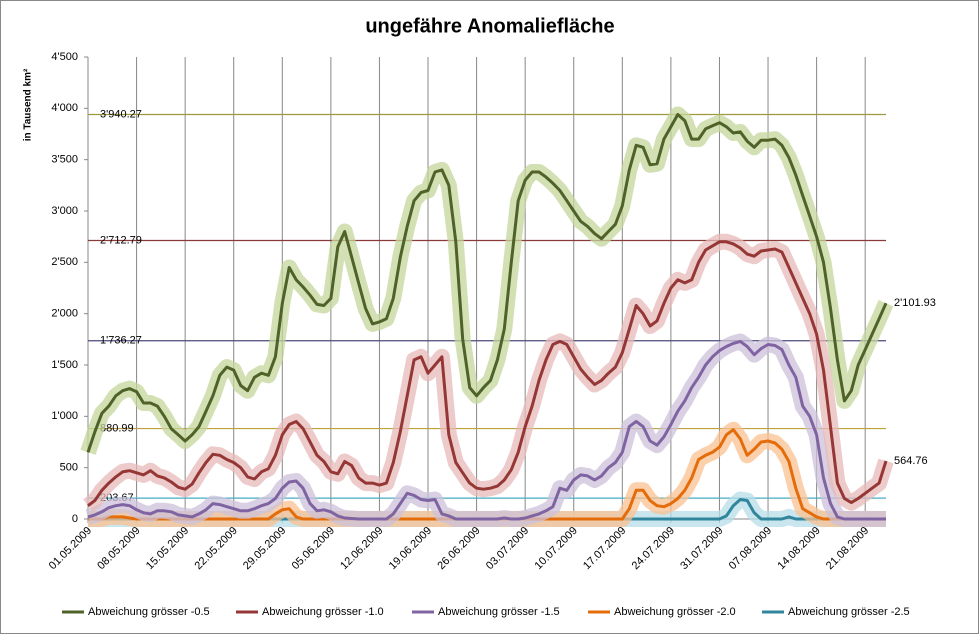  What do you see at coordinates (64, 57) in the screenshot?
I see `y-tick-label: 4'500` at bounding box center [64, 57].